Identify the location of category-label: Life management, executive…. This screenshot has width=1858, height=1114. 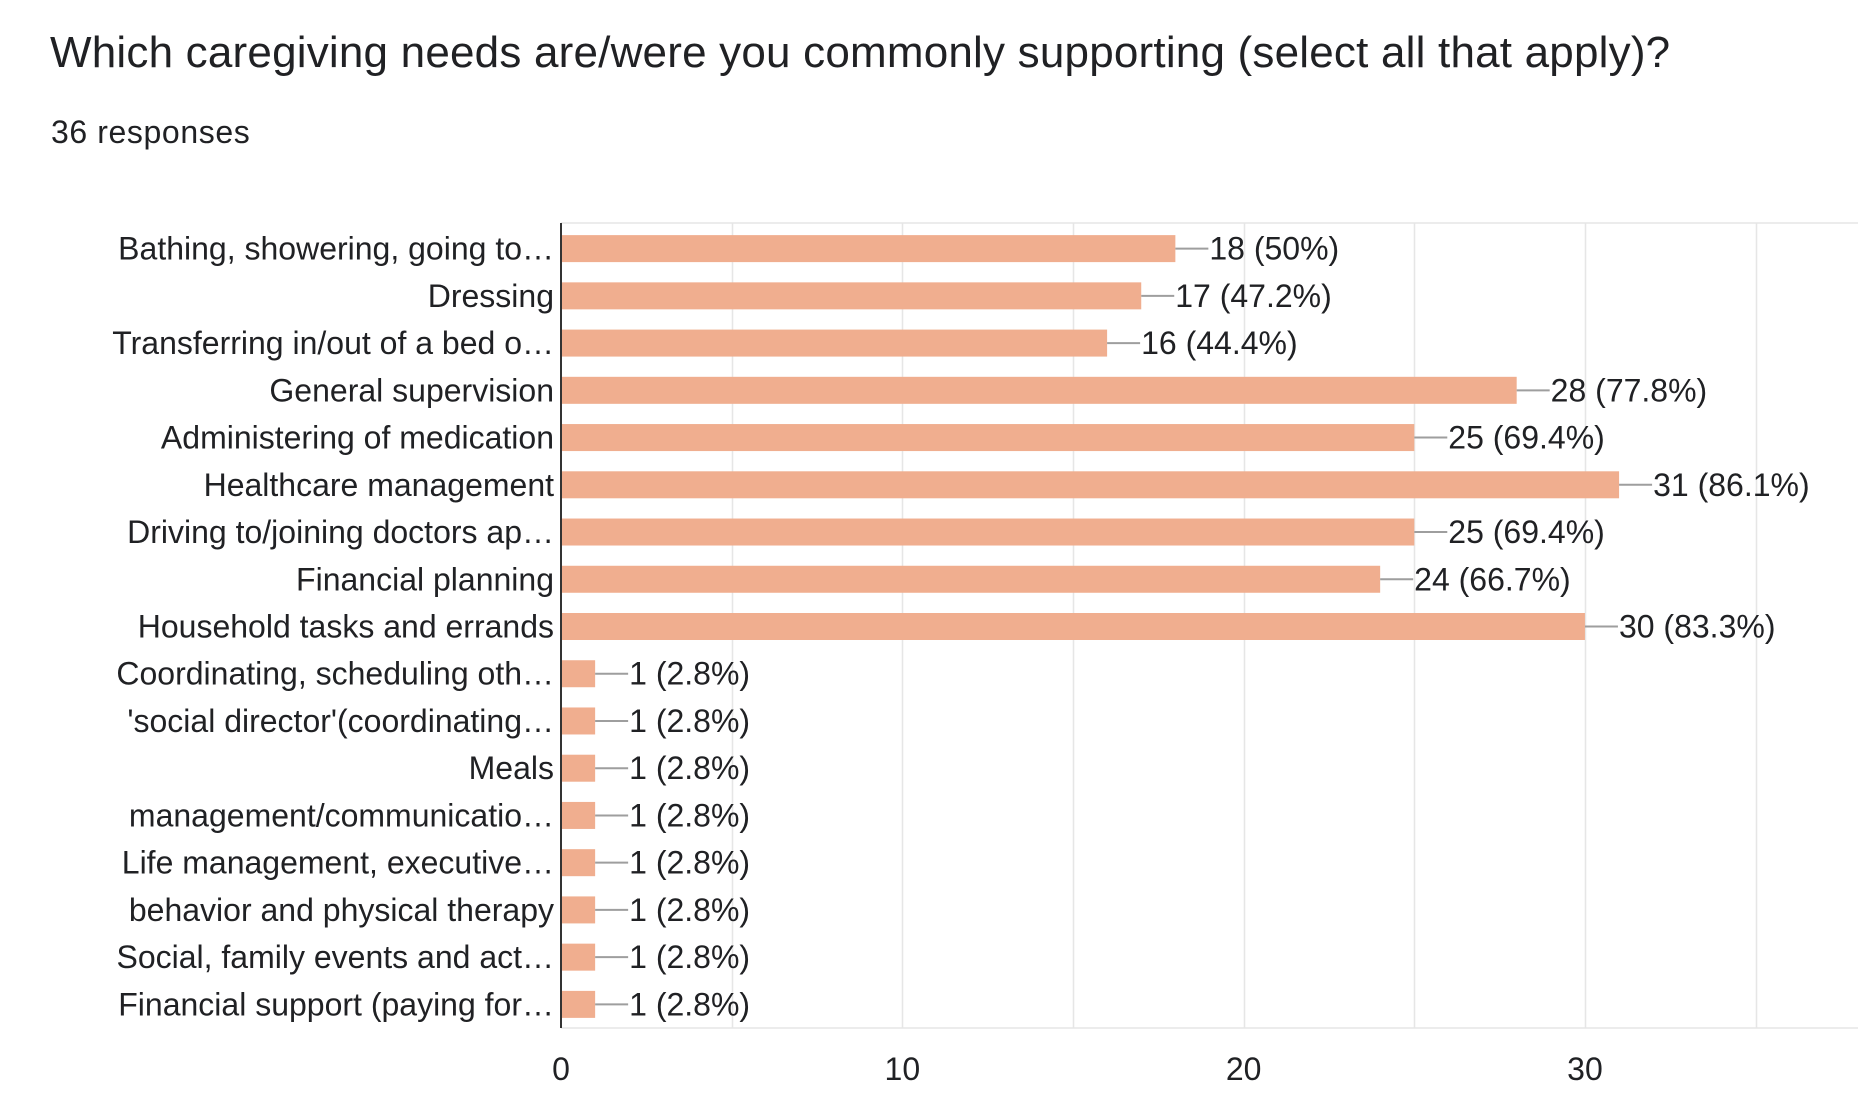
(338, 863).